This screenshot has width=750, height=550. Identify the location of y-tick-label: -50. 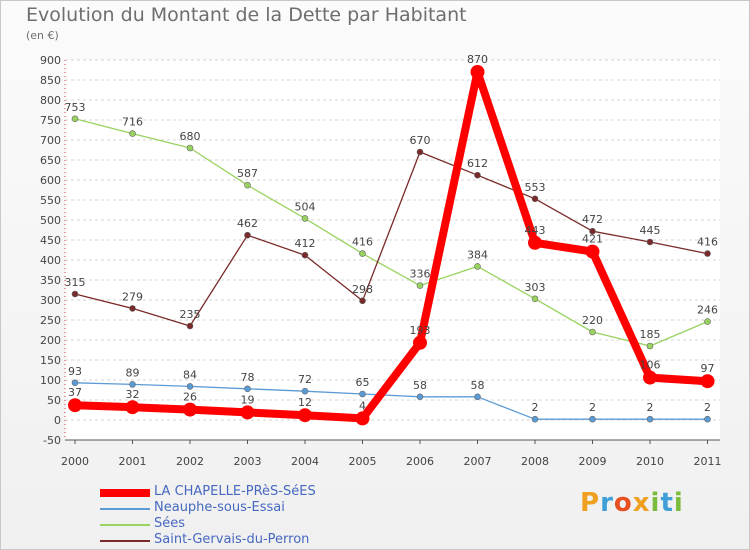
(52, 440).